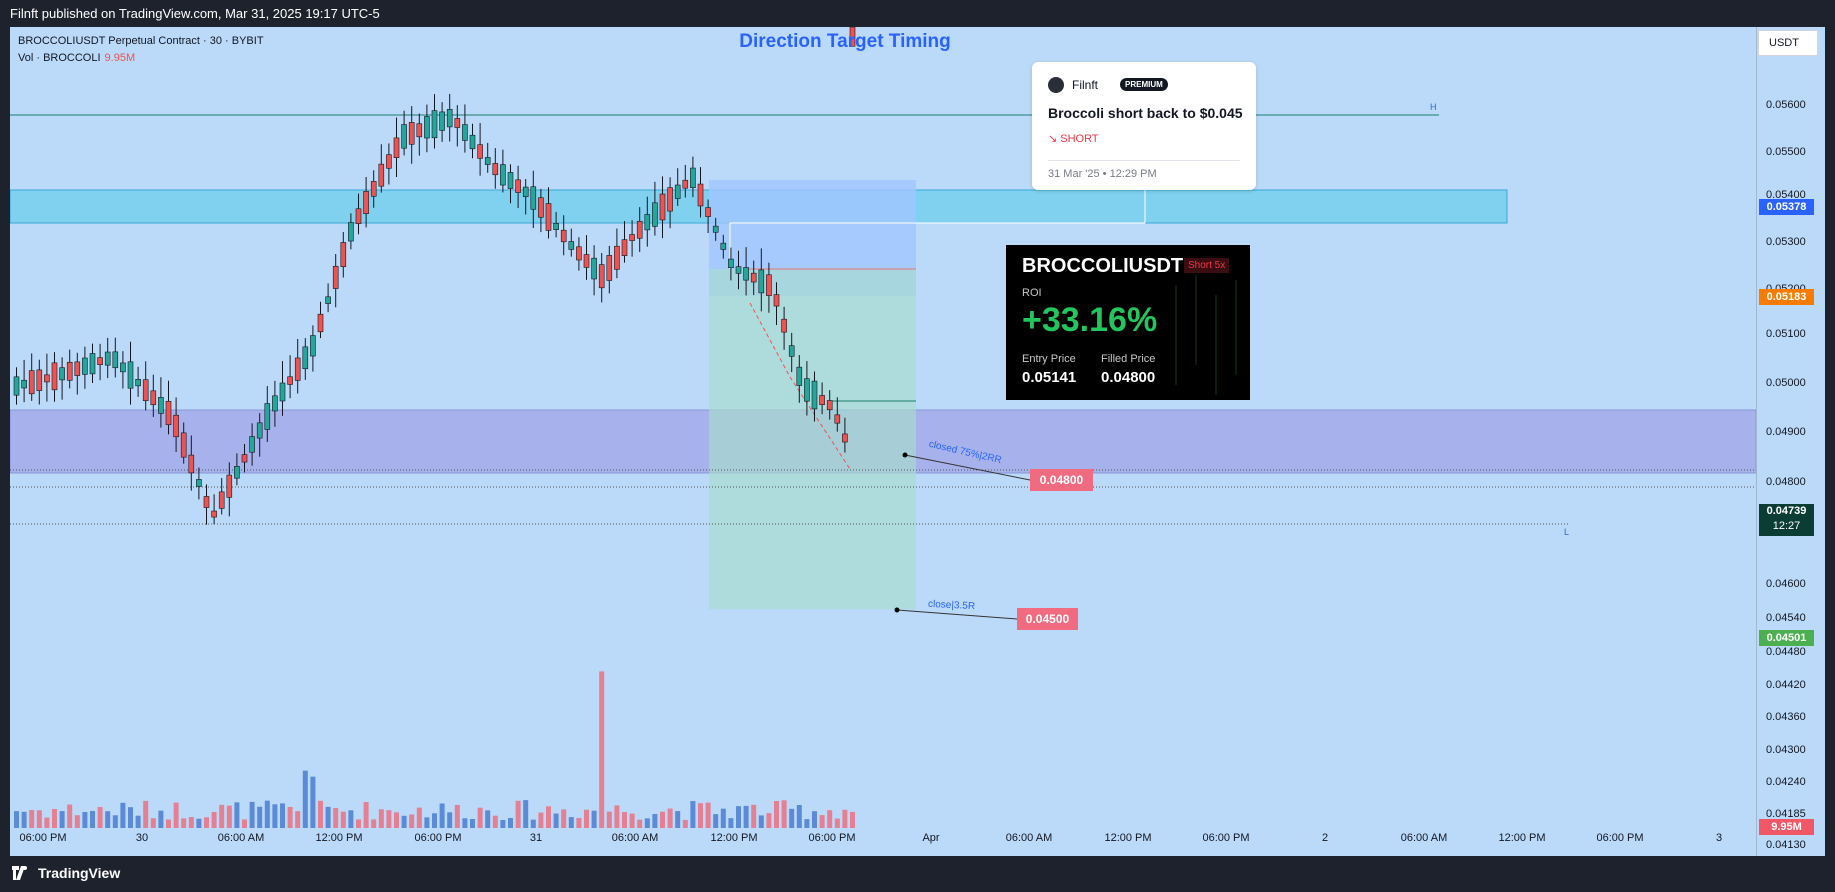 This screenshot has height=892, width=1835. I want to click on author-avatar, so click(1056, 85).